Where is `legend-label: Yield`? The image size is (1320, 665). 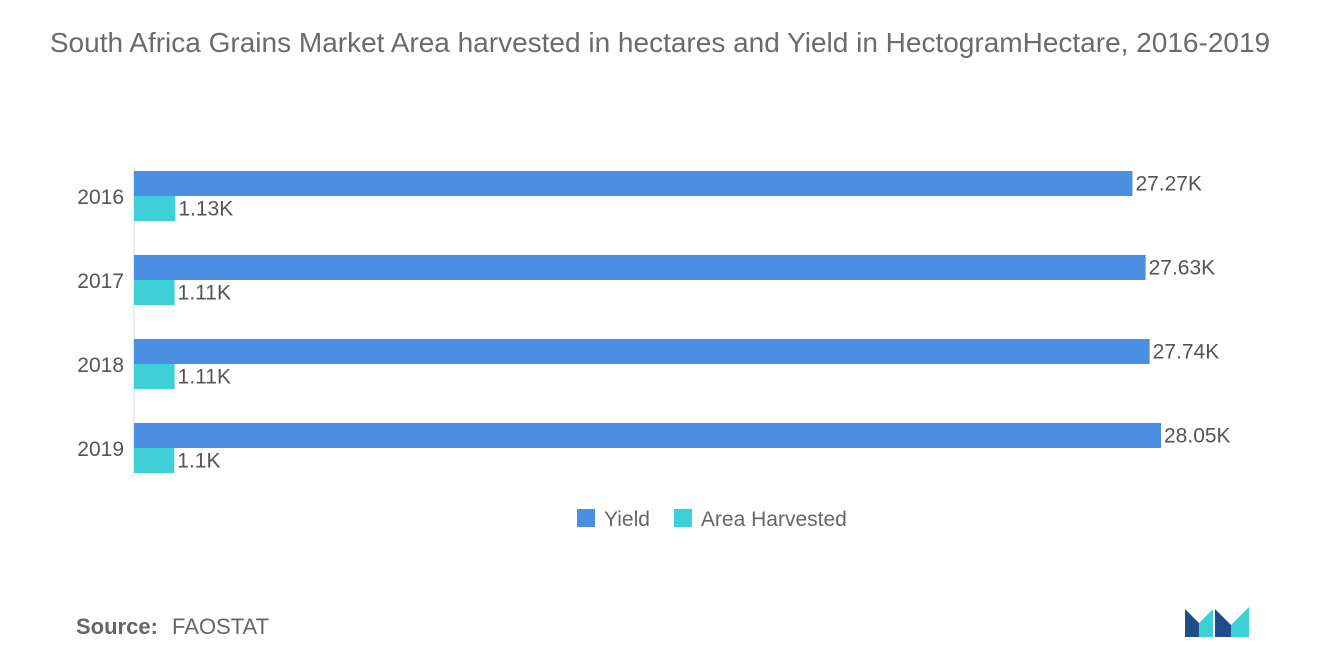
legend-label: Yield is located at coordinates (627, 519).